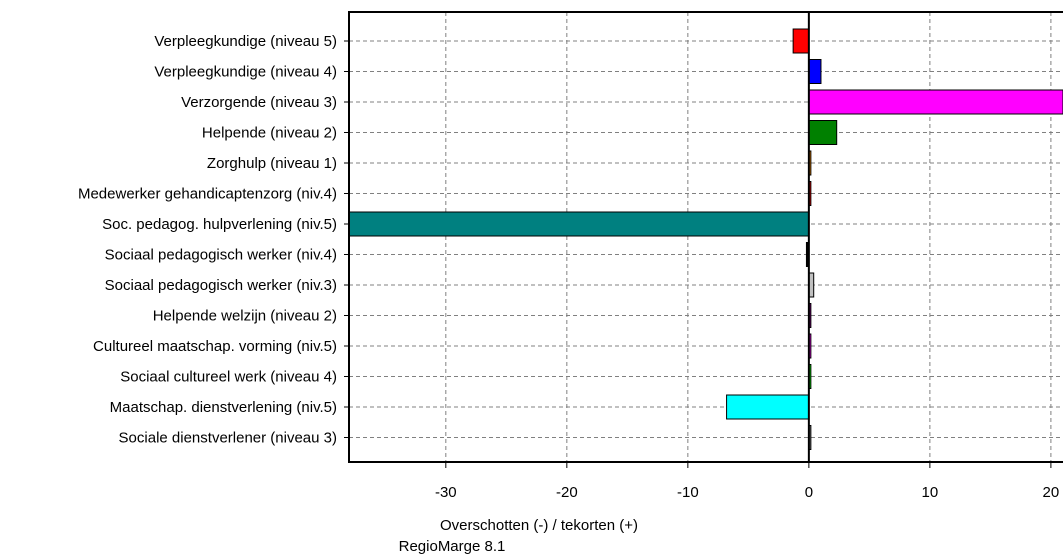  Describe the element at coordinates (1051, 492) in the screenshot. I see `x-tick-label: 20` at that location.